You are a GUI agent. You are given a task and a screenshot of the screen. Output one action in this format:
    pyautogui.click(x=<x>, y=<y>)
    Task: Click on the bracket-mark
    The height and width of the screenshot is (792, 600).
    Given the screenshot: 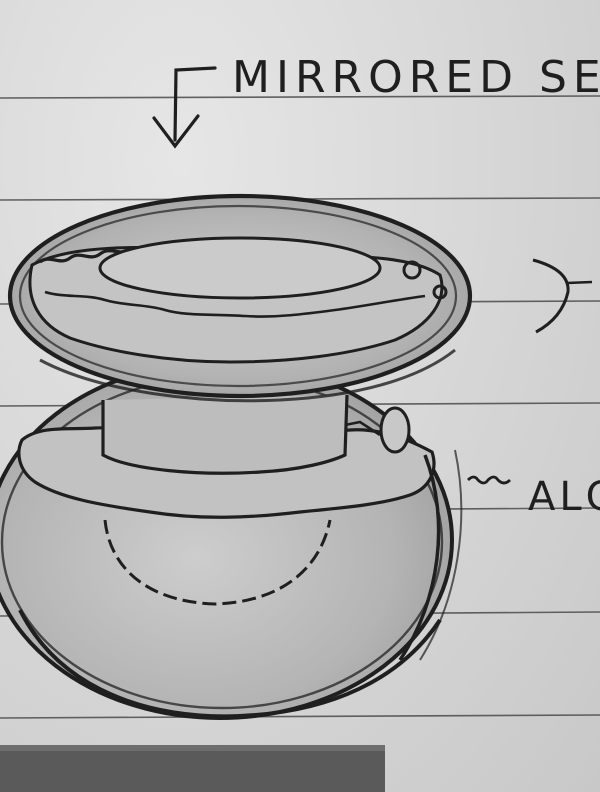 What is the action you would take?
    pyautogui.click(x=551, y=296)
    